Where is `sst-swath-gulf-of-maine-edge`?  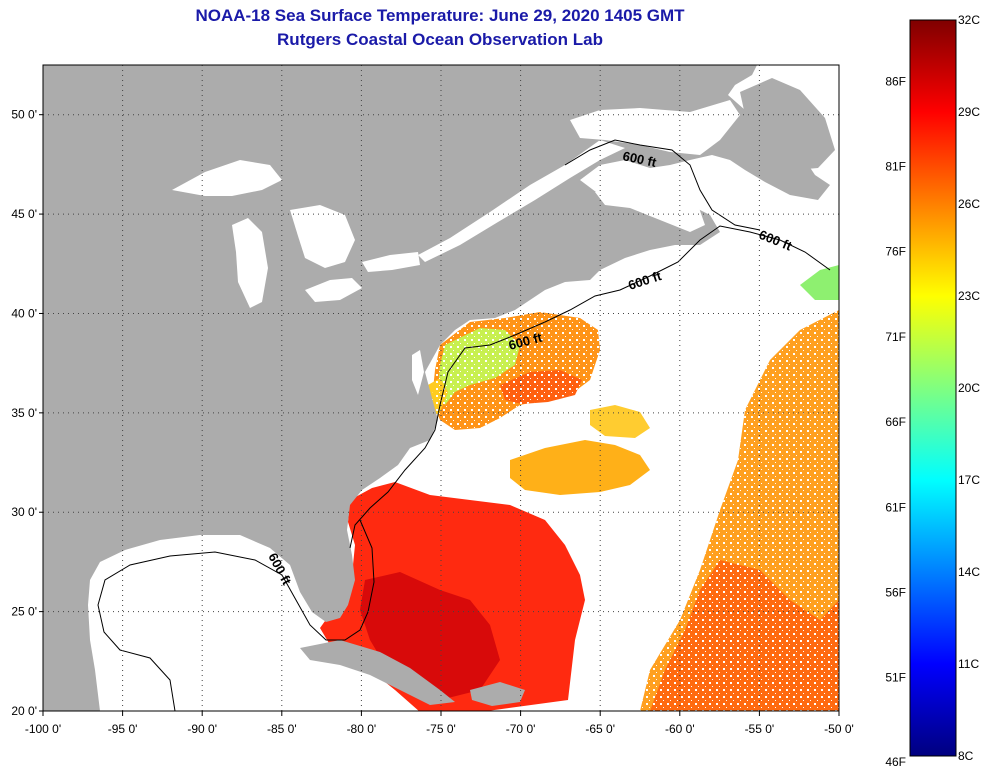 sst-swath-gulf-of-maine-edge is located at coordinates (819, 282).